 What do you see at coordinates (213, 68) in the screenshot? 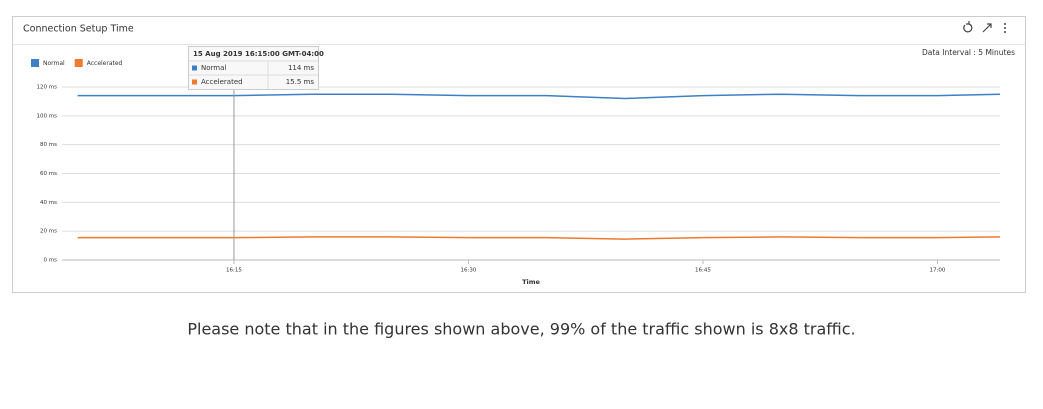
I see `tooltip-series: Normal` at bounding box center [213, 68].